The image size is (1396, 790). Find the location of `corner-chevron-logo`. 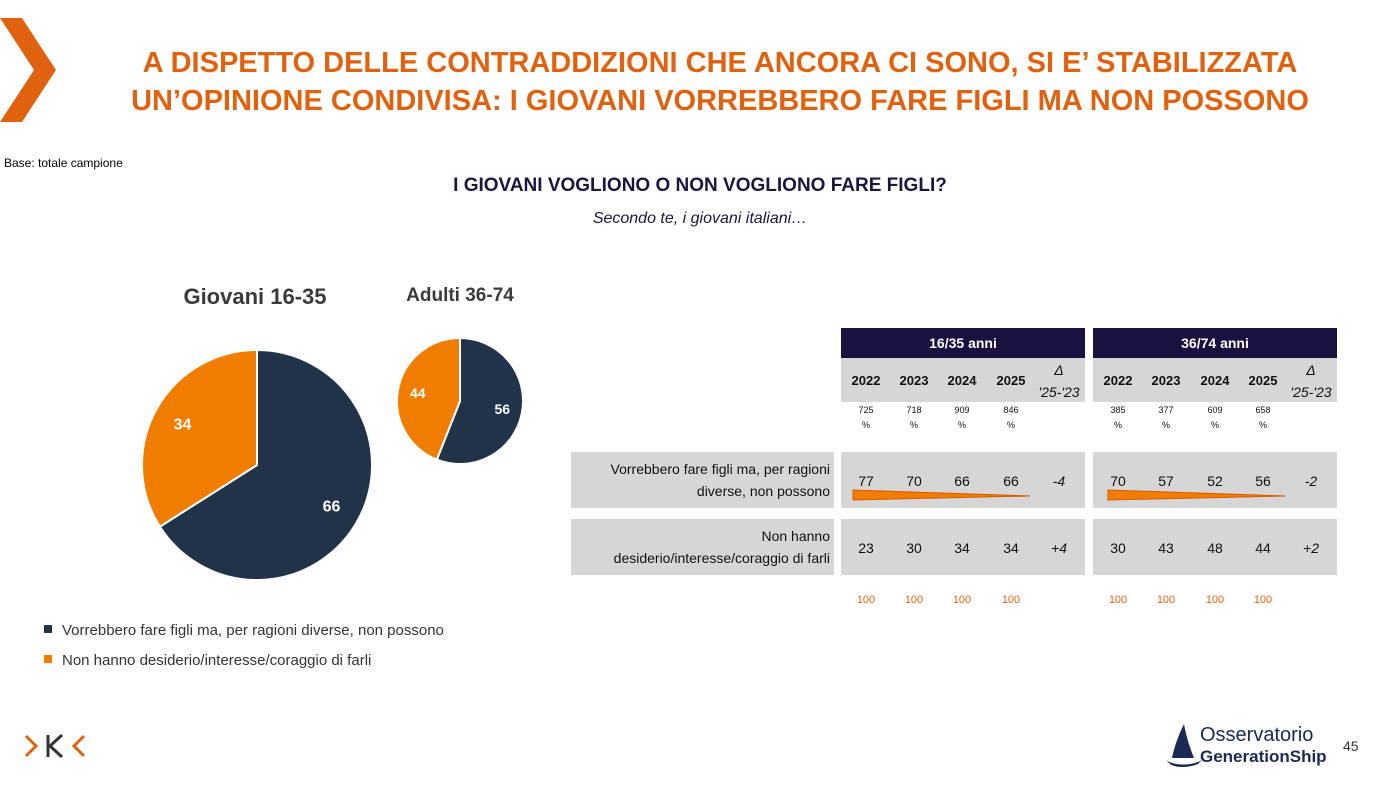

corner-chevron-logo is located at coordinates (28, 70).